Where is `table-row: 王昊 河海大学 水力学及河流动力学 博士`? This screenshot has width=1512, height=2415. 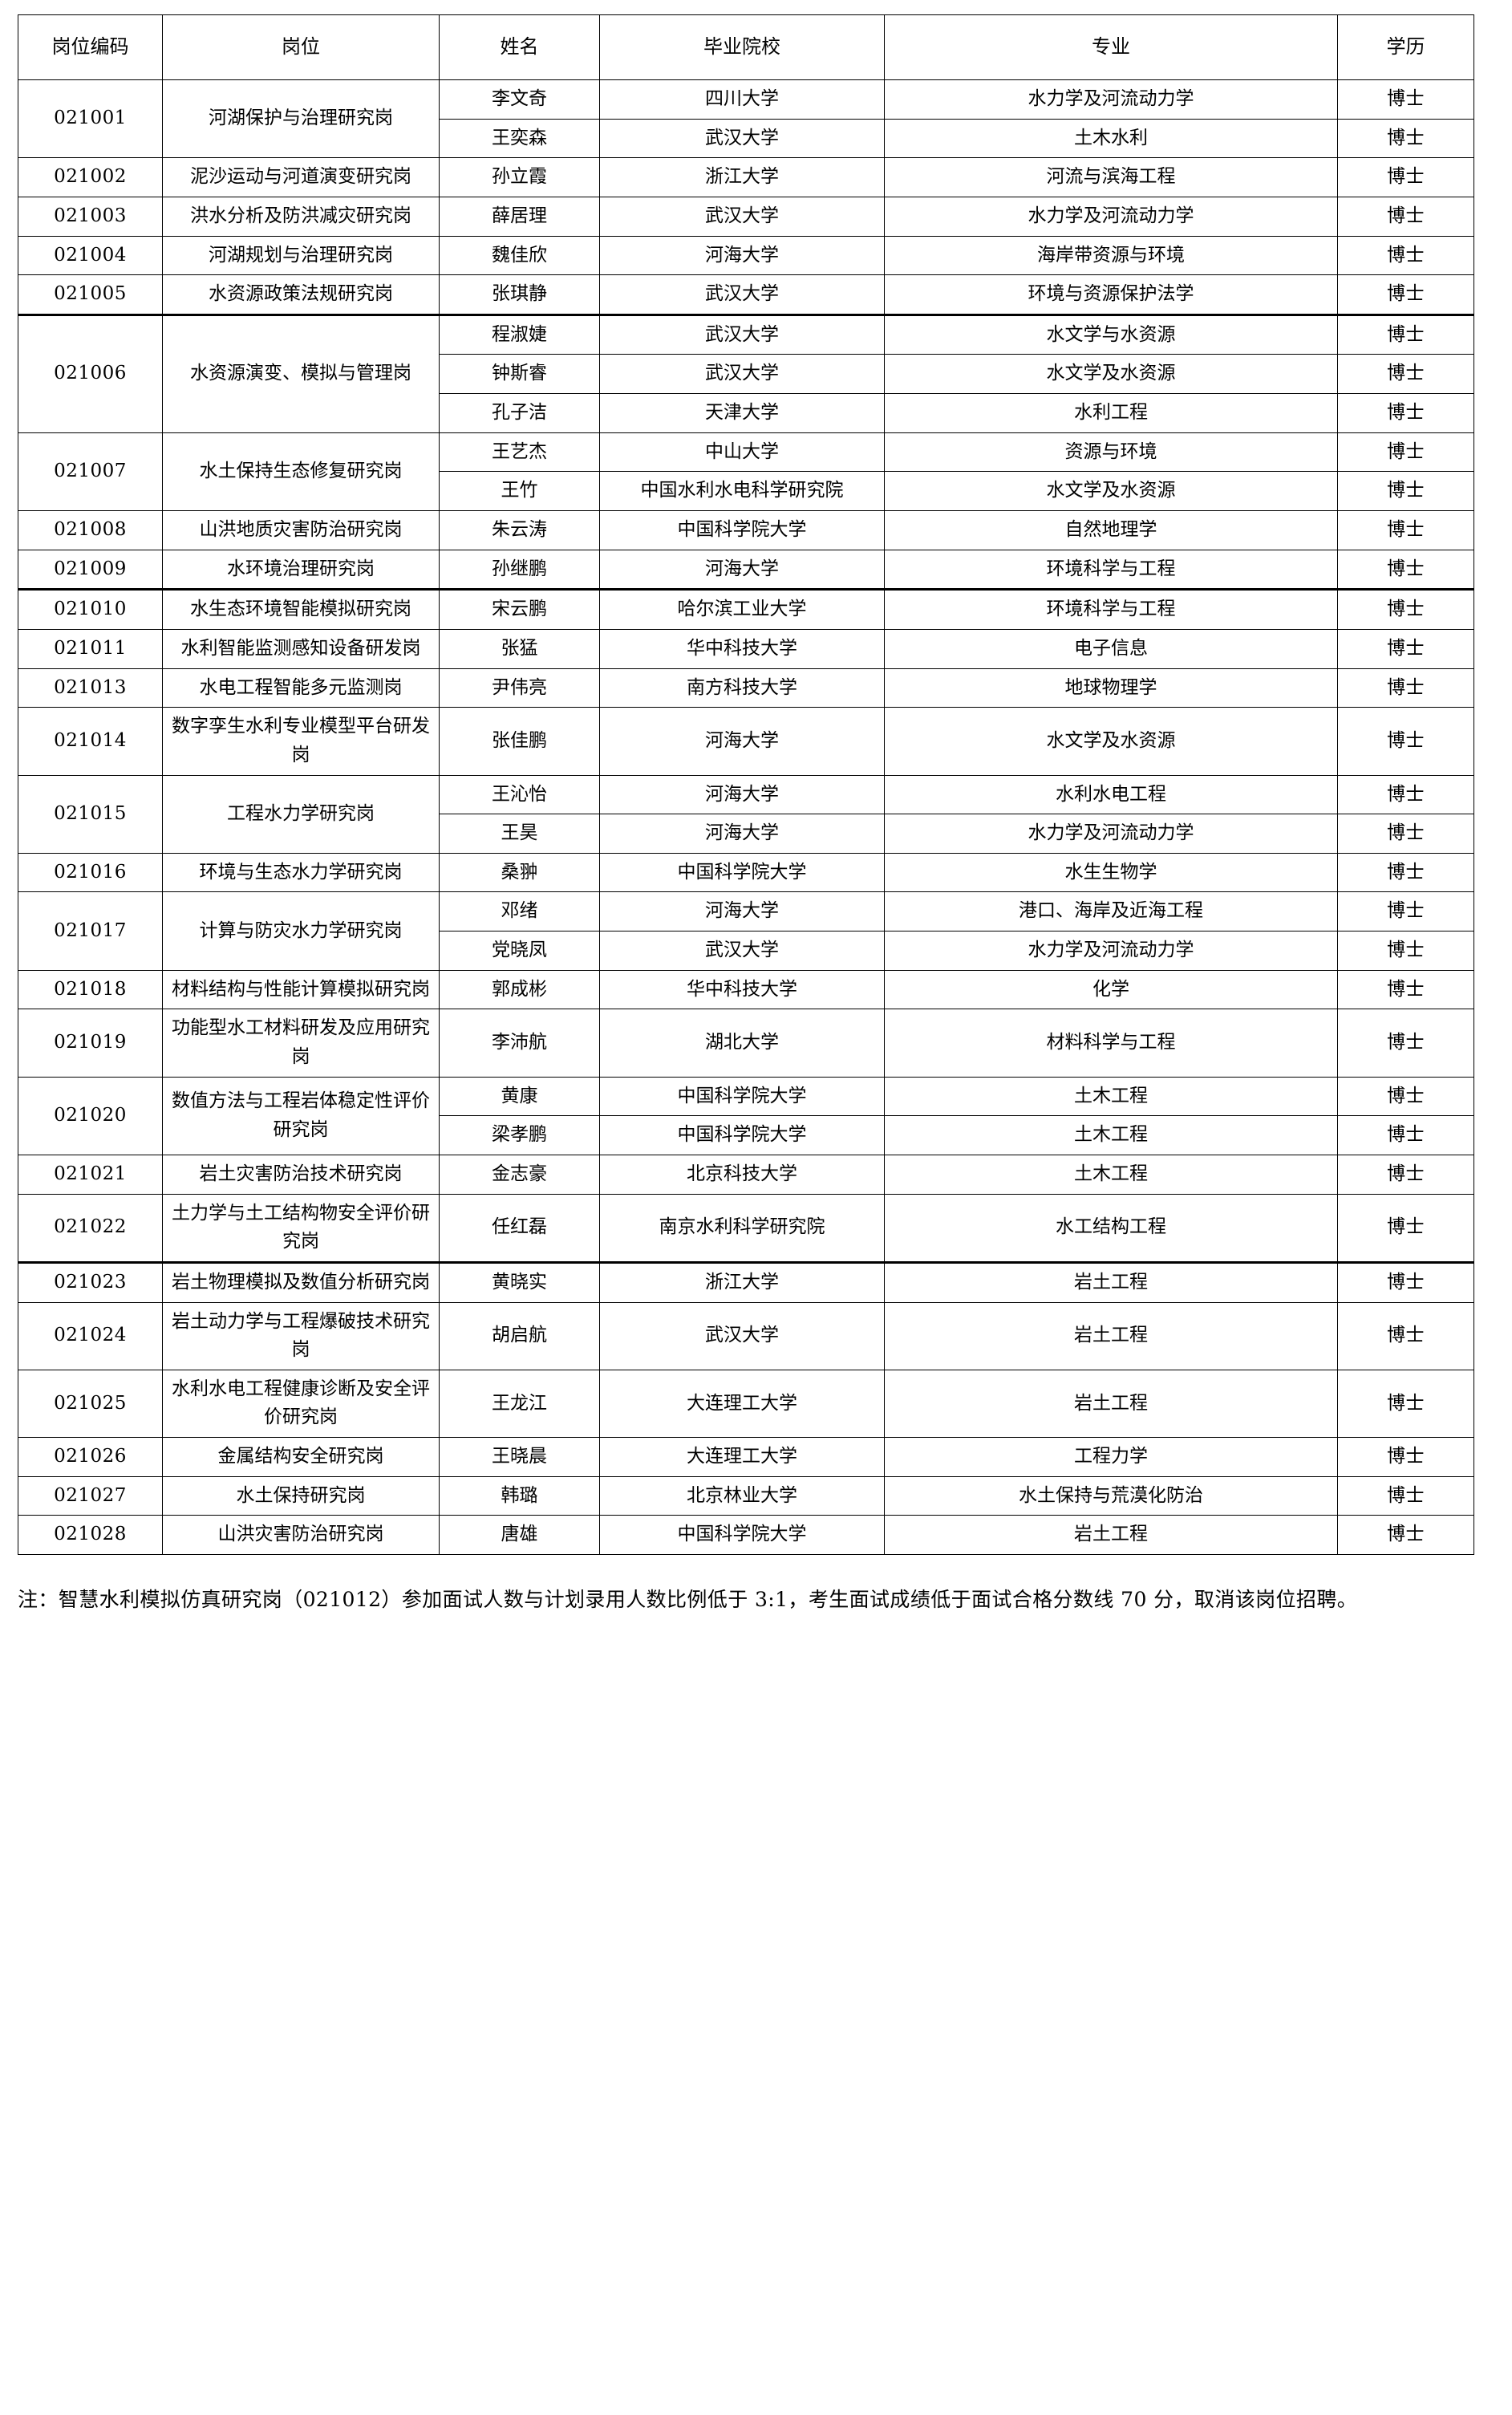 table-row: 王昊 河海大学 水力学及河流动力学 博士 is located at coordinates (746, 834).